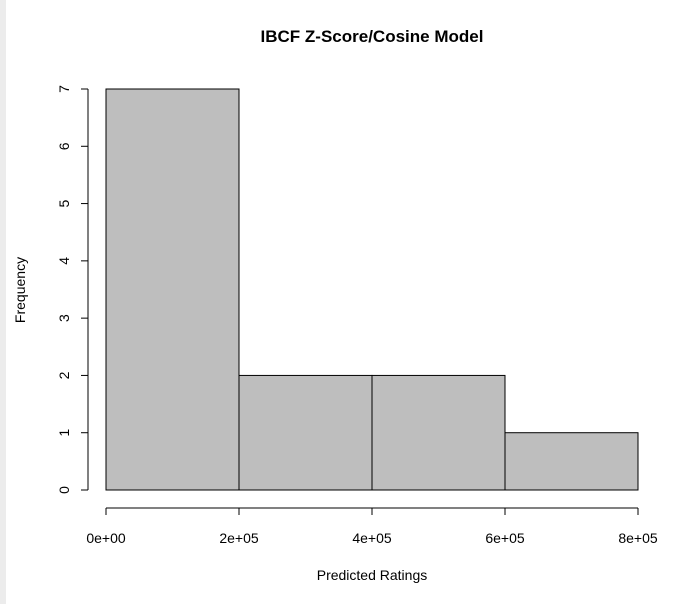  I want to click on y-tick-label: 3, so click(64, 318).